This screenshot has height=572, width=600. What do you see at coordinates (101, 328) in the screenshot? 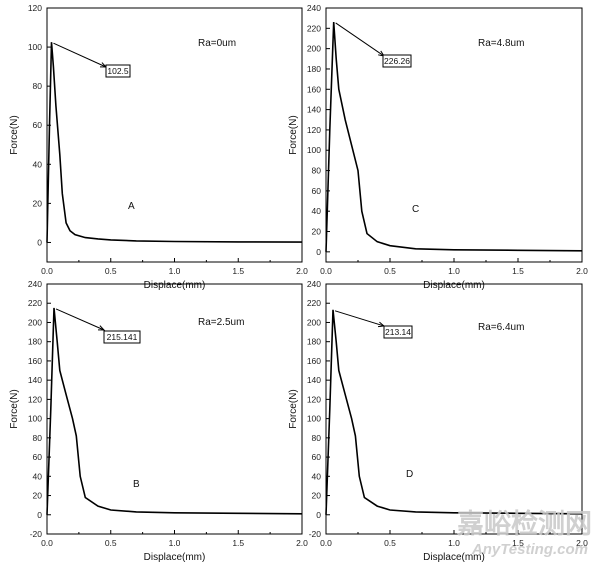
I see `peak-arrow-head` at bounding box center [101, 328].